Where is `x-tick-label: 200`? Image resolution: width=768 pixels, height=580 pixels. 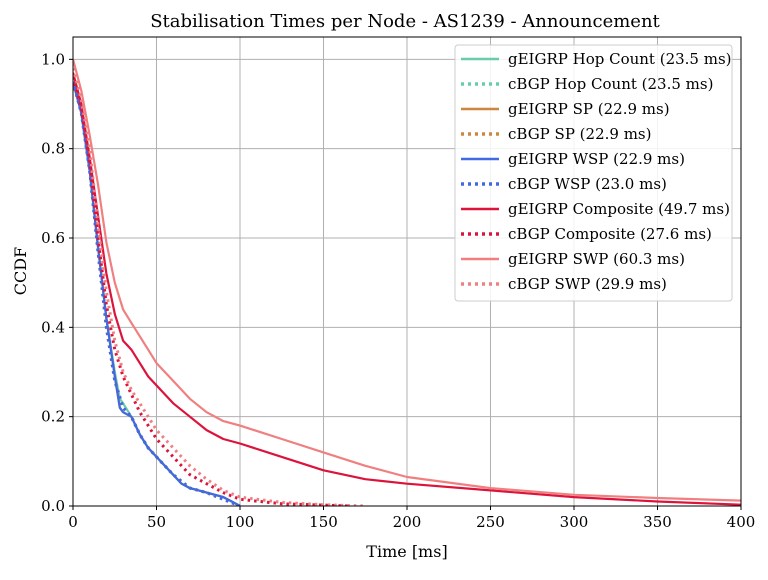
x-tick-label: 200 is located at coordinates (407, 522).